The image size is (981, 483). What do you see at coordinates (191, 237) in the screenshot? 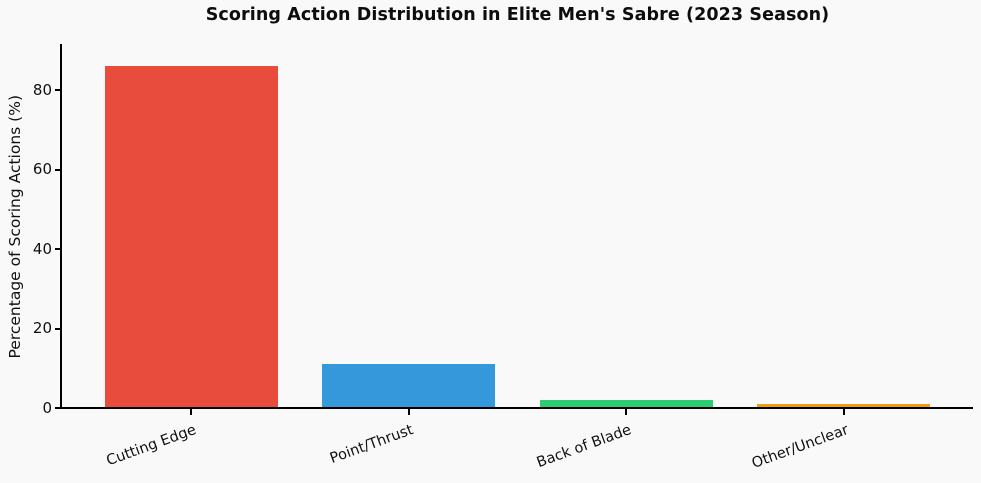
I see `bar-cutting-edge` at bounding box center [191, 237].